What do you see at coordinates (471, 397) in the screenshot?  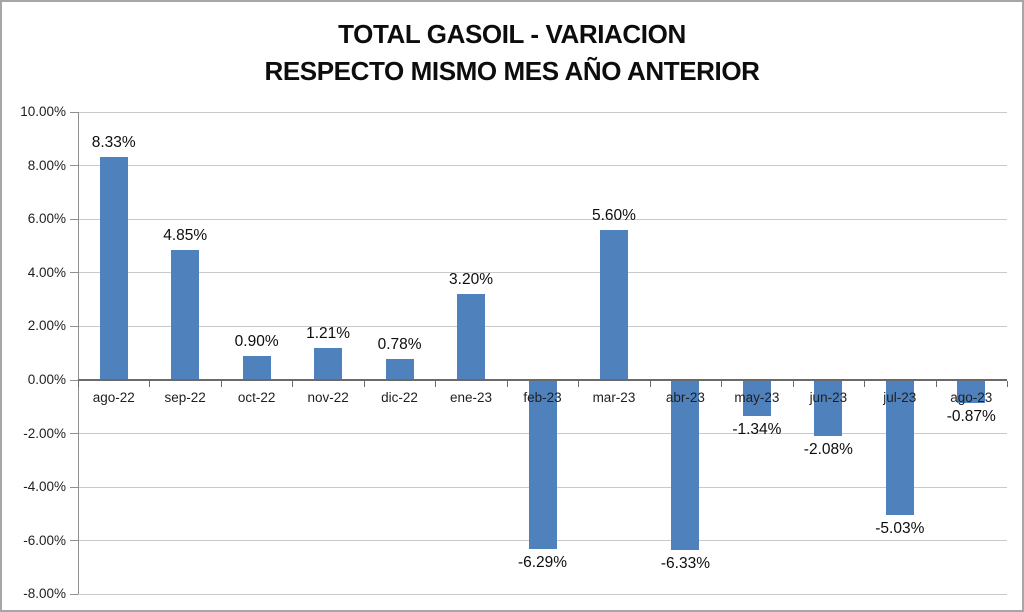 I see `x-axis-category-label: ene-23` at bounding box center [471, 397].